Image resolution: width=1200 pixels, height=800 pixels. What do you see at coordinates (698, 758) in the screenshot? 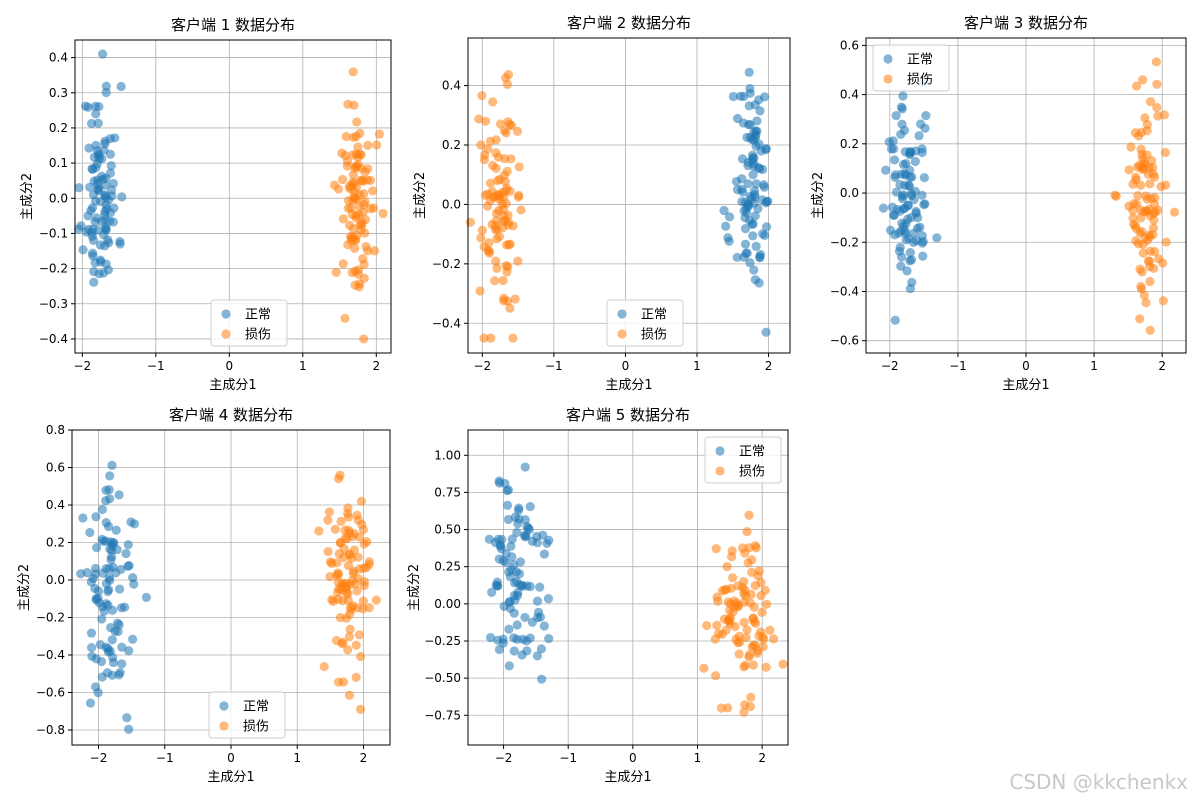
I see `x-tick-label: 1` at bounding box center [698, 758].